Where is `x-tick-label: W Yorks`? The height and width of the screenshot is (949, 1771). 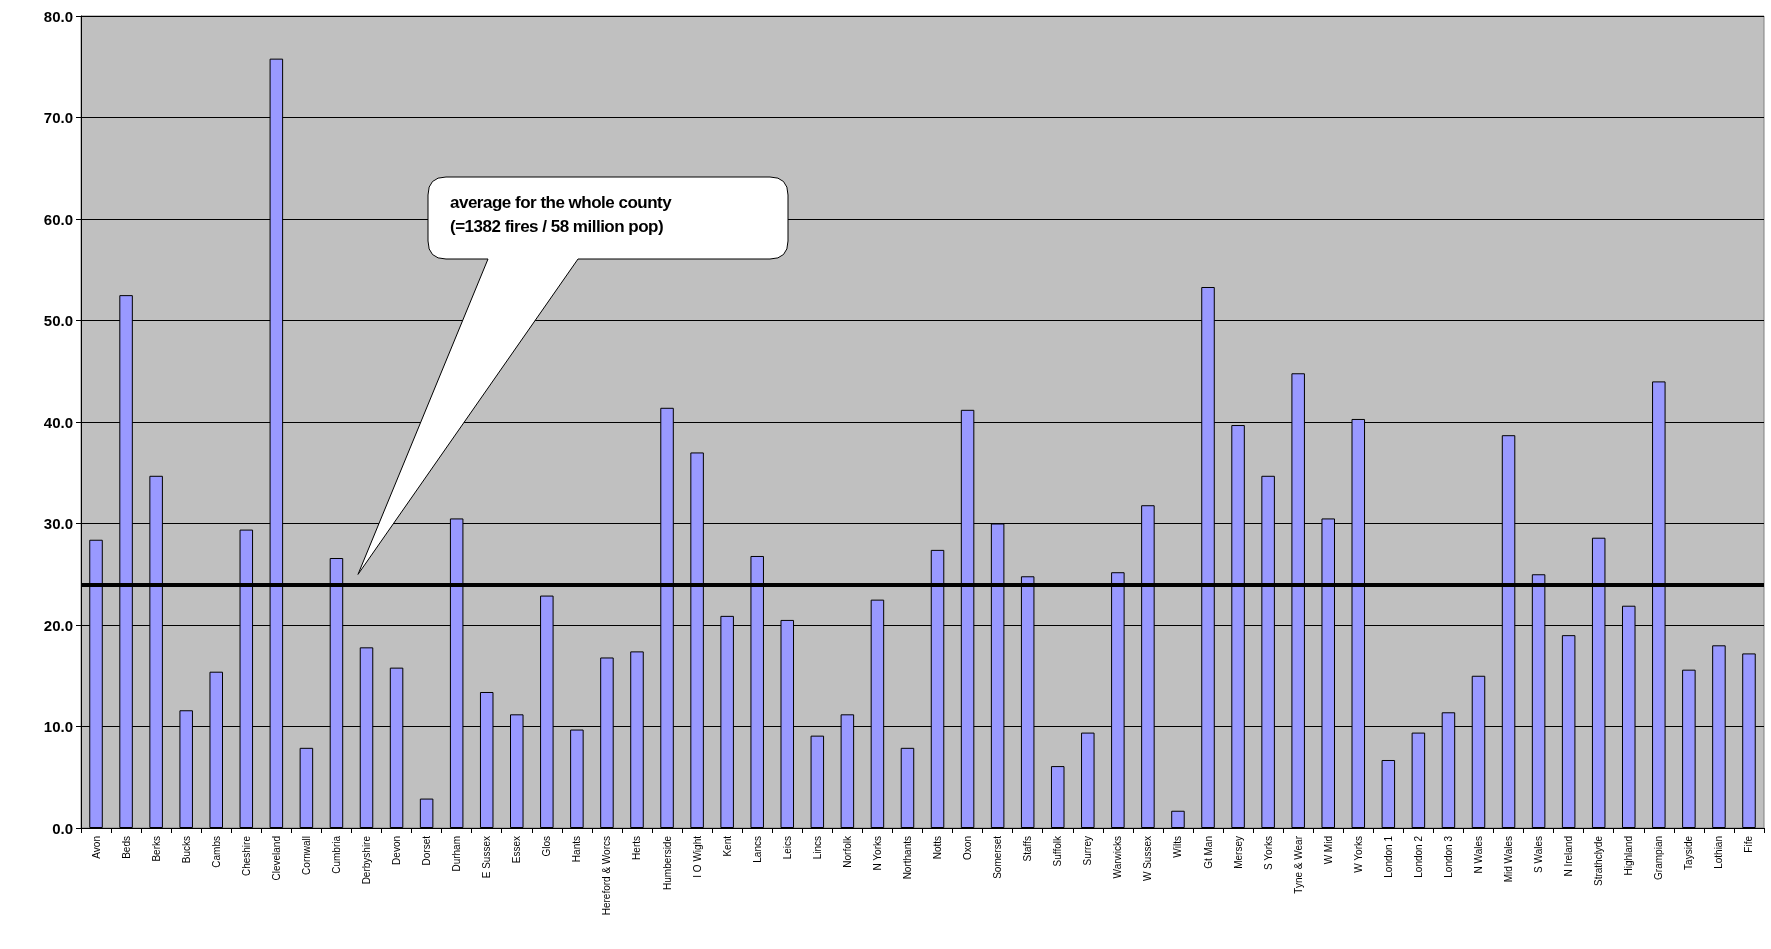 x-tick-label: W Yorks is located at coordinates (1358, 854).